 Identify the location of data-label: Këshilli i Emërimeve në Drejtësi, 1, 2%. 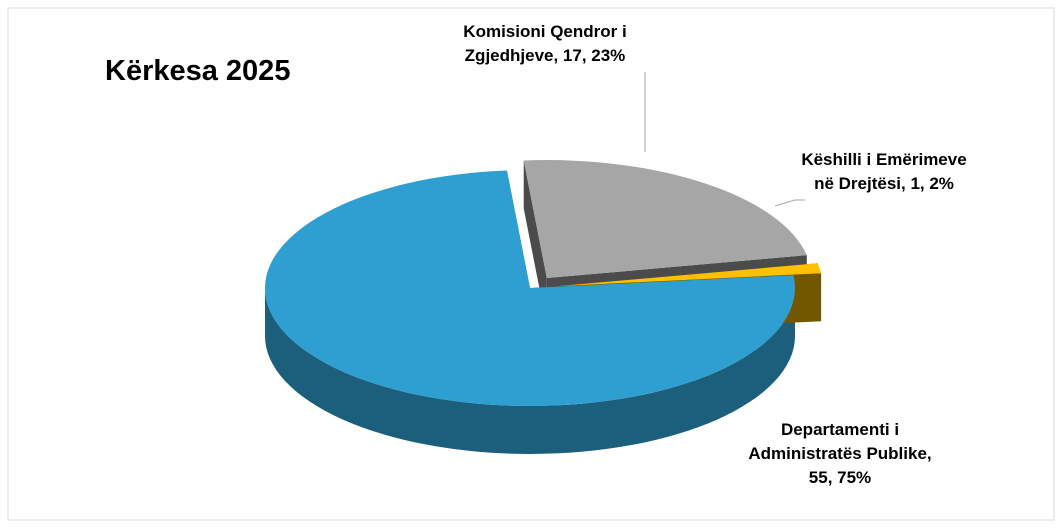
(884, 171).